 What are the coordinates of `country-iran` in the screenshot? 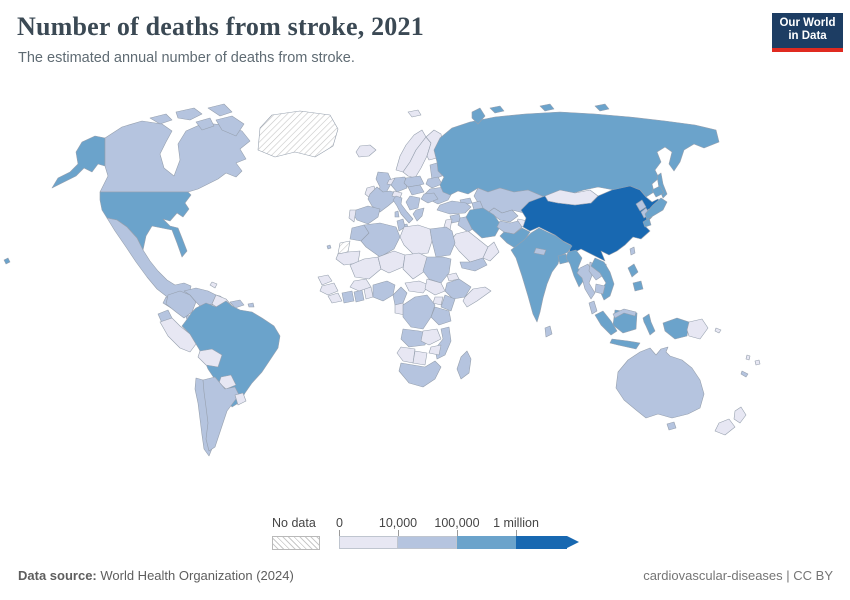 It's located at (483, 223).